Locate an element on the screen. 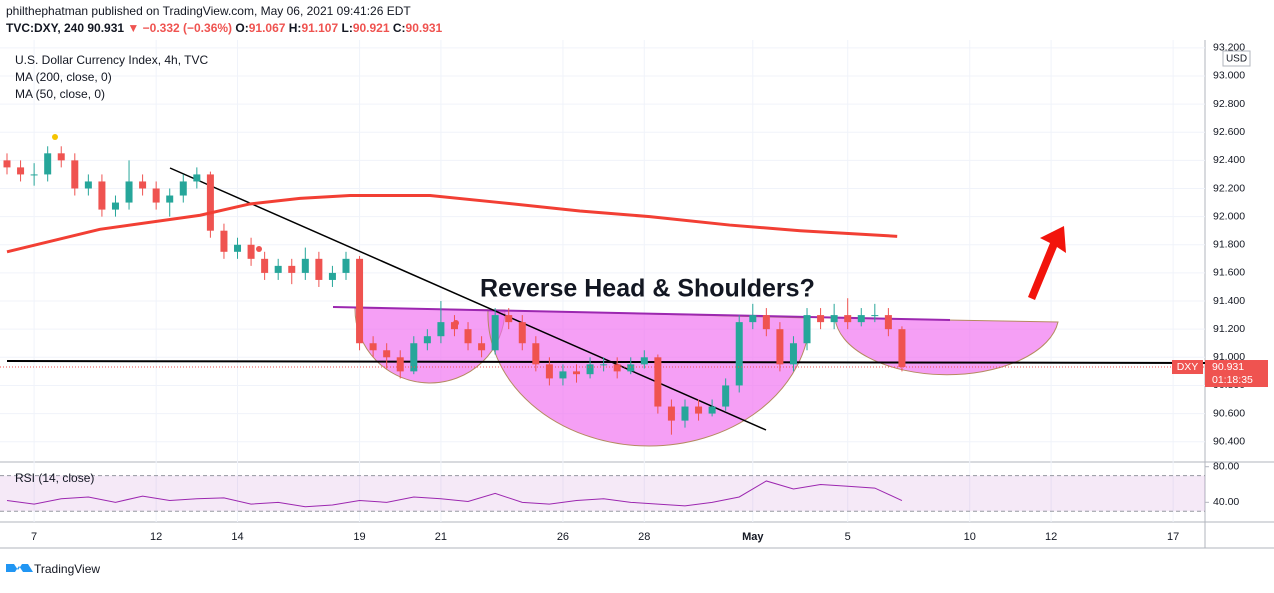 The height and width of the screenshot is (593, 1274). y-tick-label: 92.400 is located at coordinates (1229, 160).